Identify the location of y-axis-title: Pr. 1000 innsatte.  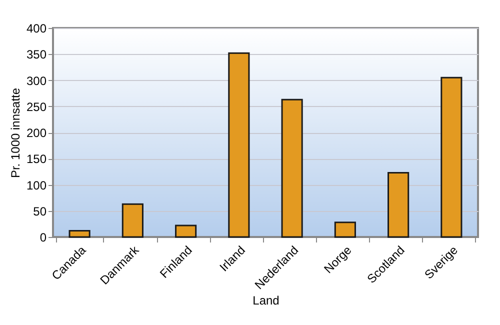
(15, 133).